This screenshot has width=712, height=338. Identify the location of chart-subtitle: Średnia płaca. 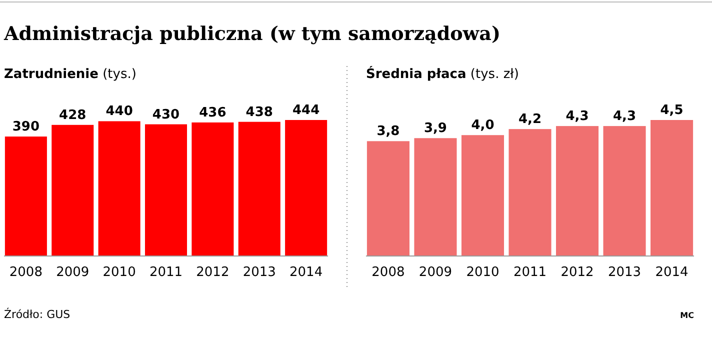
(416, 73).